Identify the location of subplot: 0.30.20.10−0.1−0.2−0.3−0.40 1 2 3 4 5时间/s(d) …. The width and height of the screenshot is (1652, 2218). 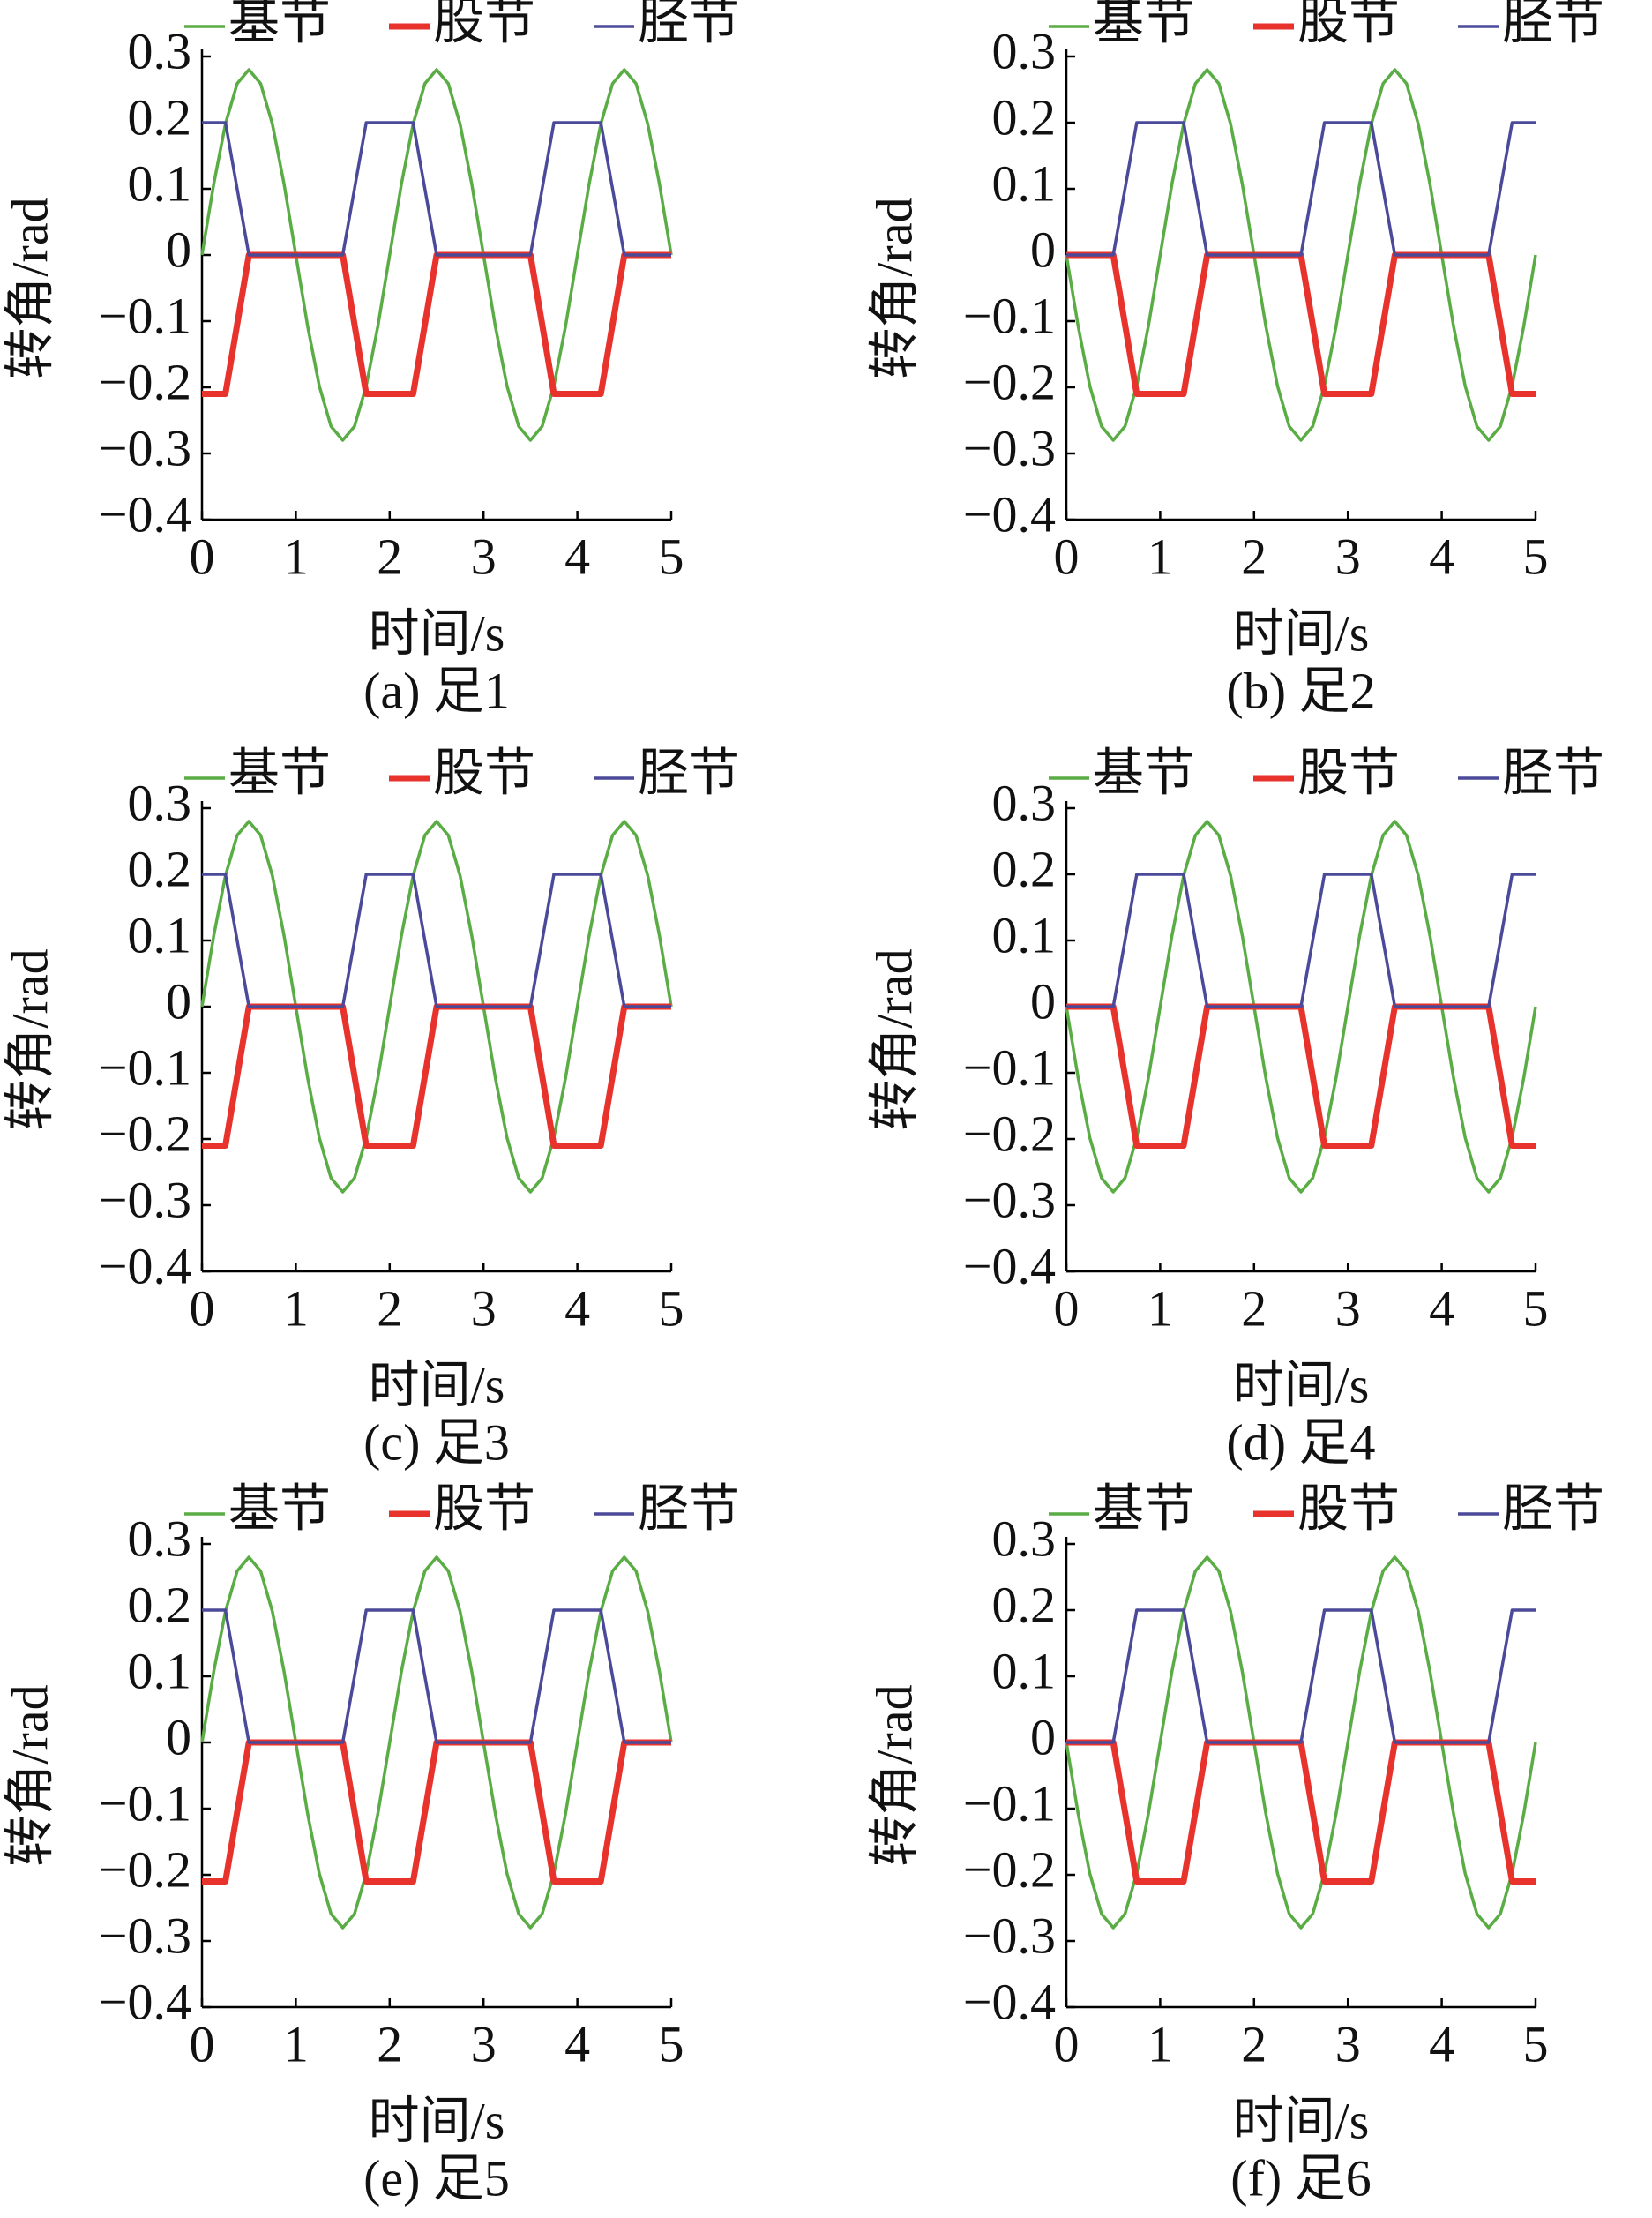
(1234, 1107).